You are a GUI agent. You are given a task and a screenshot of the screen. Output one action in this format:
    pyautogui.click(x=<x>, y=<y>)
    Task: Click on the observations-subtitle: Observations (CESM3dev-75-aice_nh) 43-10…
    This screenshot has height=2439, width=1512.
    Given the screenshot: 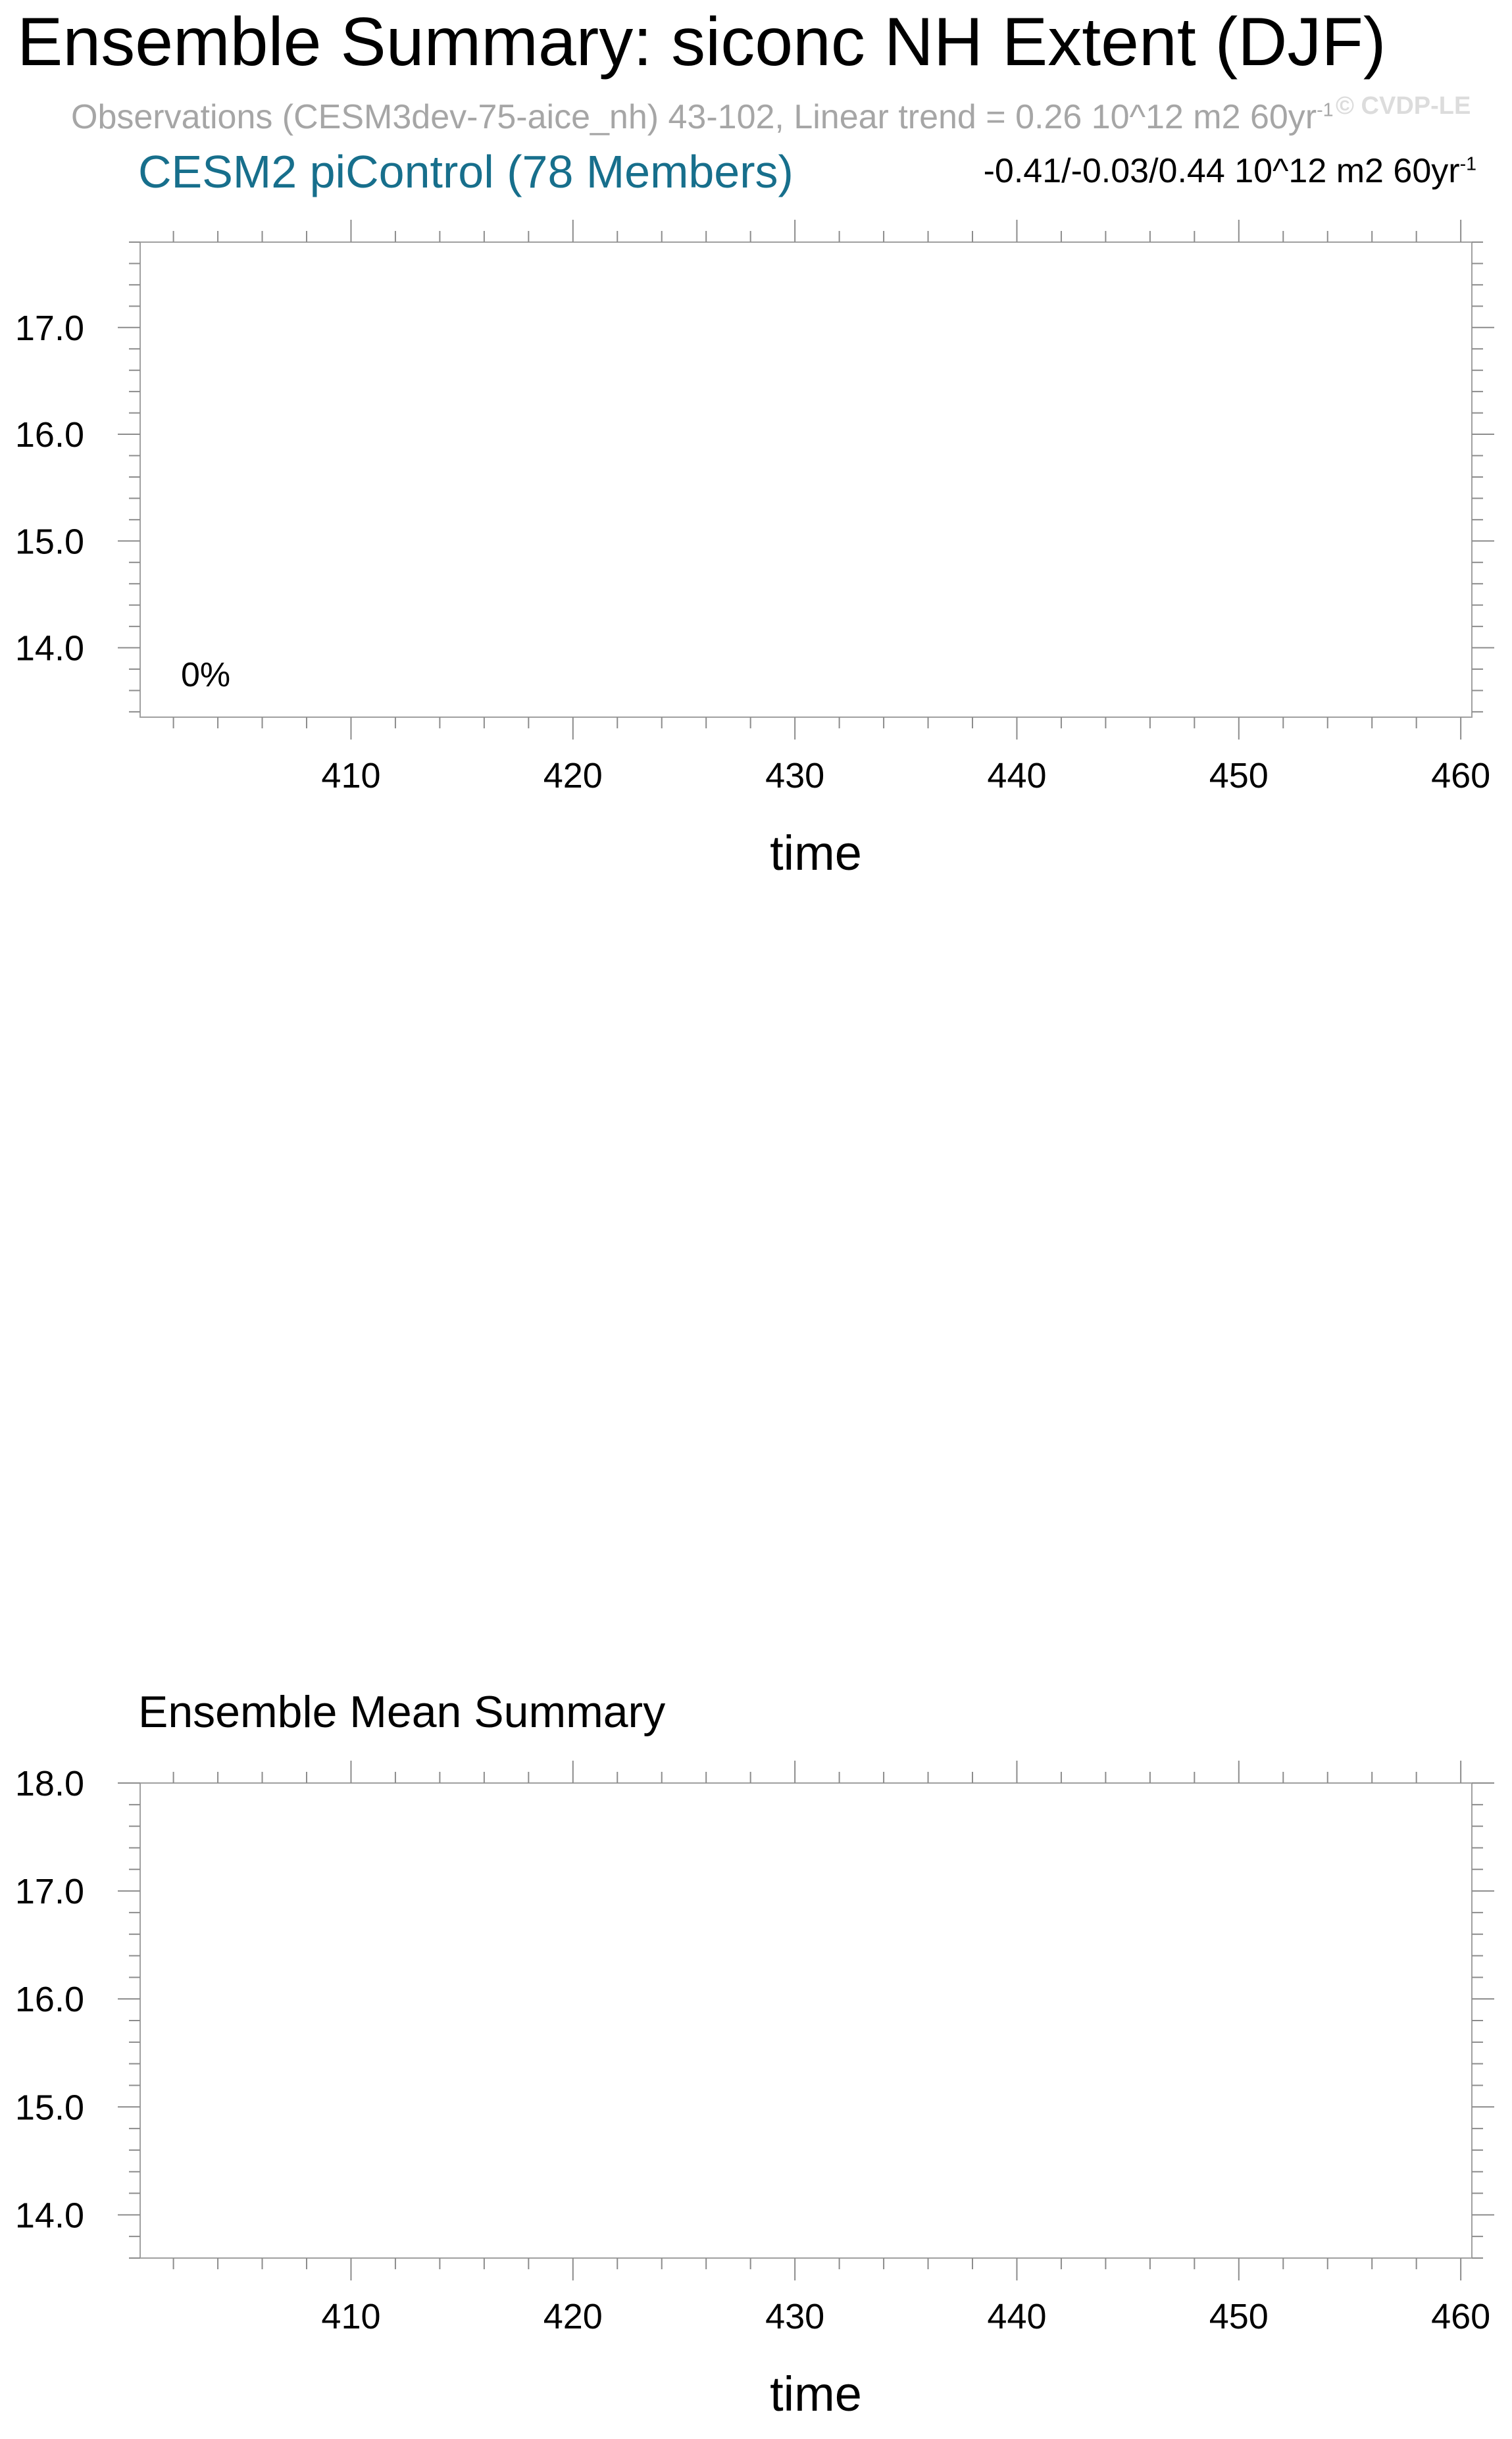 What is the action you would take?
    pyautogui.click(x=702, y=117)
    